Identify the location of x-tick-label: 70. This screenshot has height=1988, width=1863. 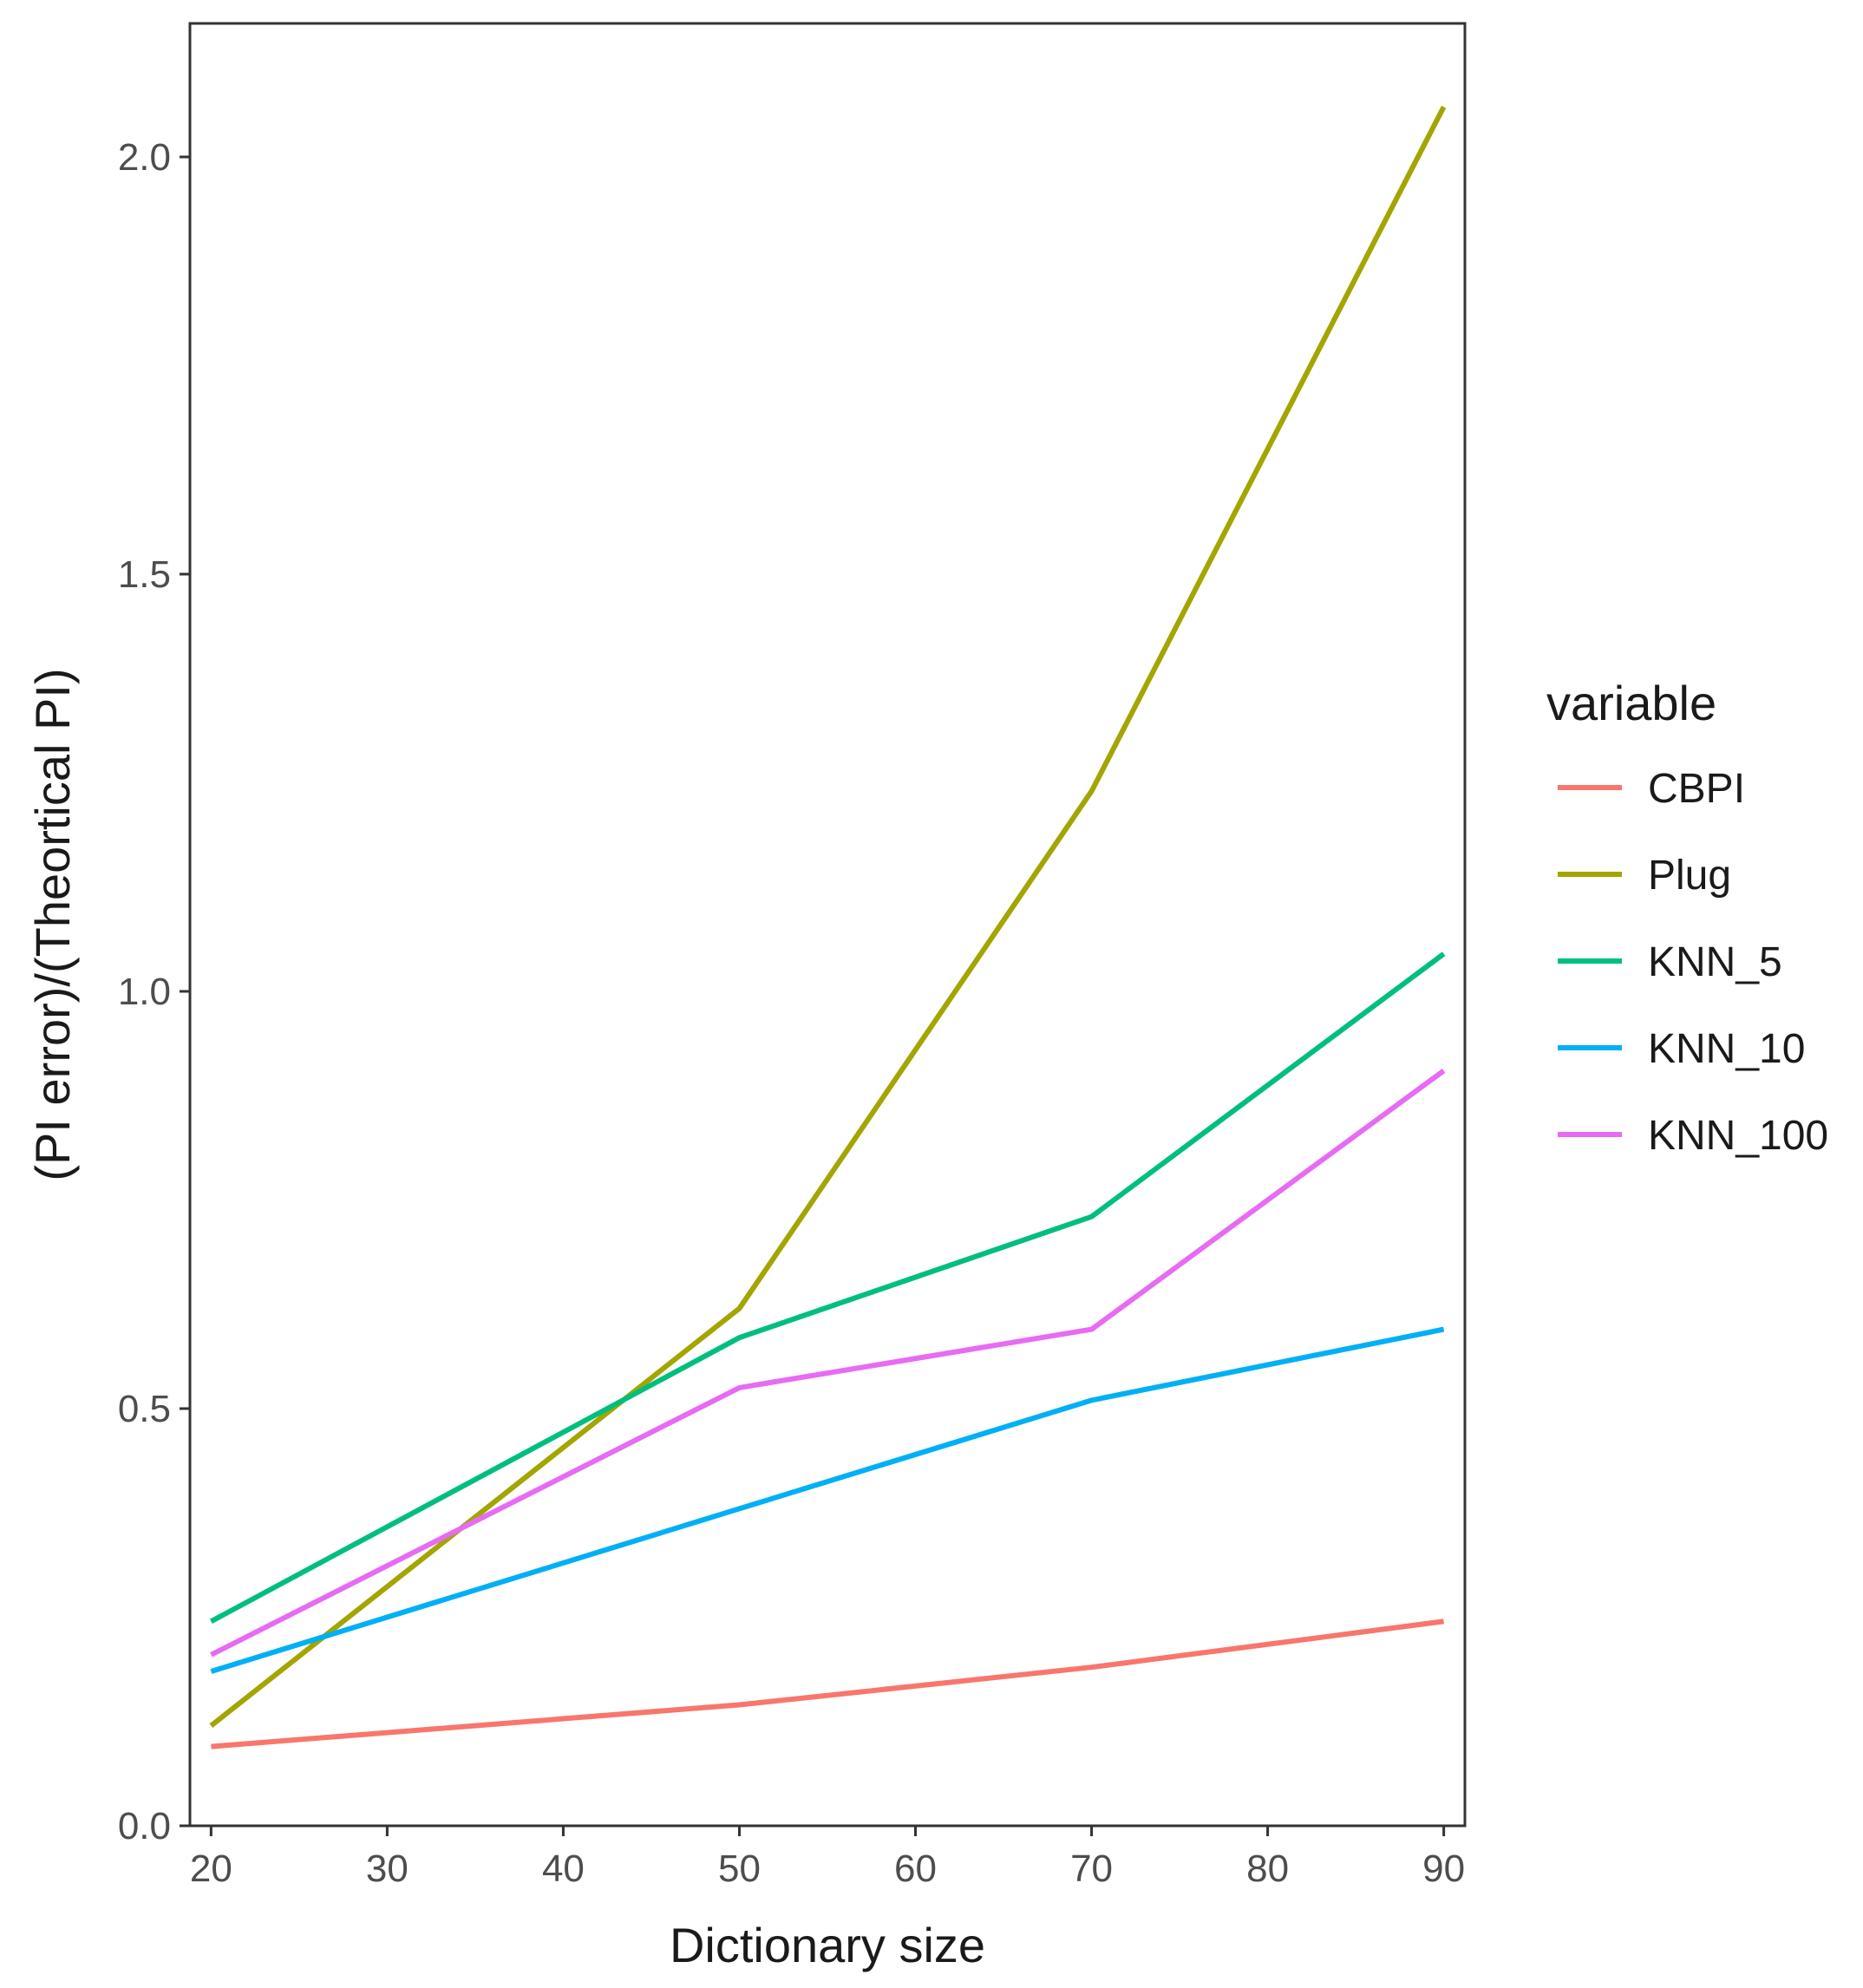
(1091, 1868).